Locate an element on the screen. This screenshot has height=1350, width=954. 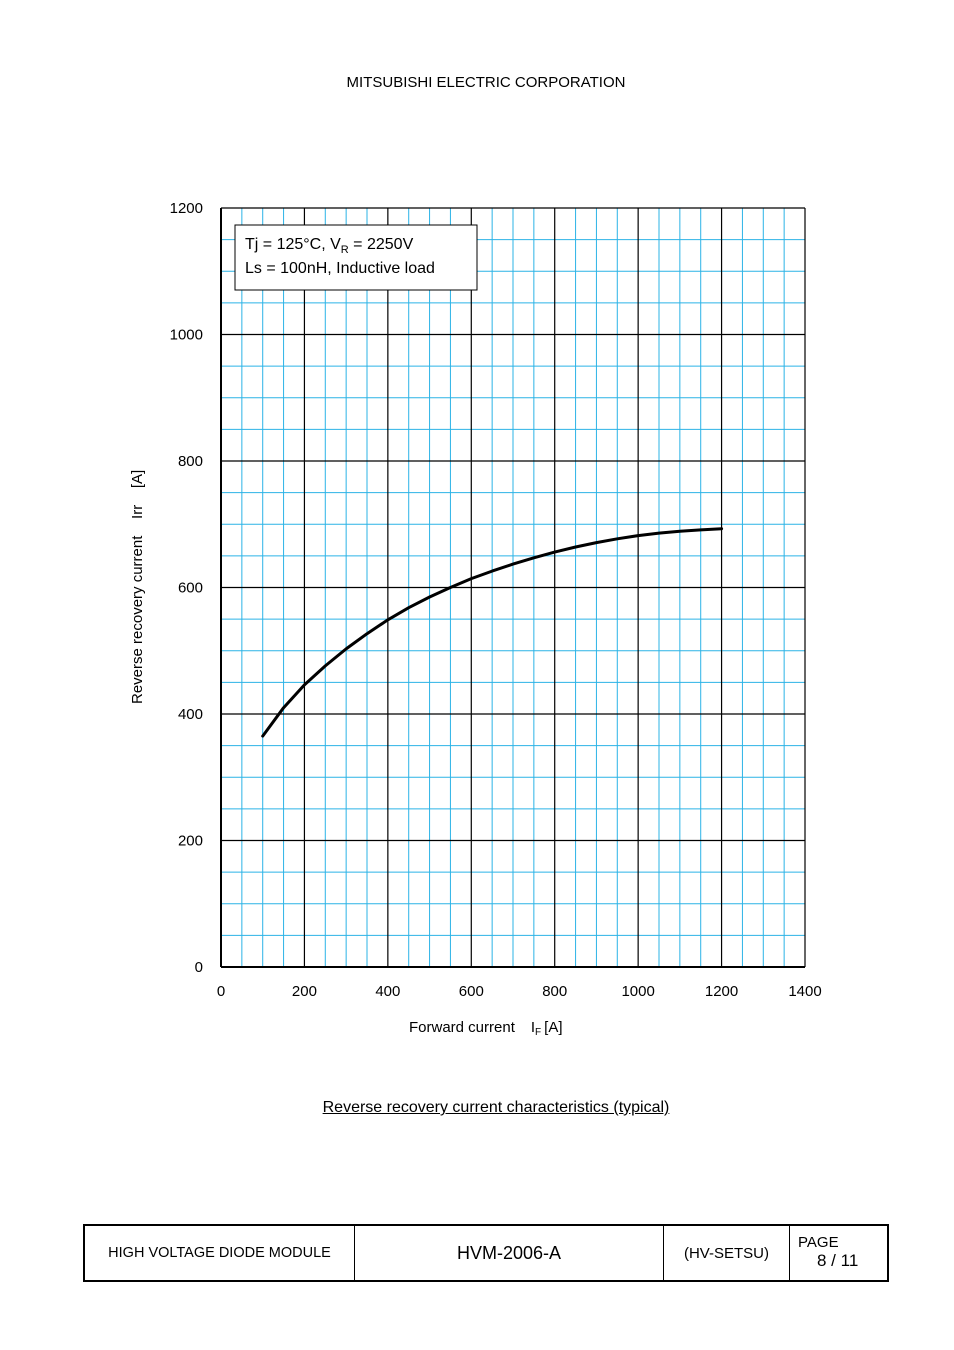
x-tick-label: 200 is located at coordinates (304, 991).